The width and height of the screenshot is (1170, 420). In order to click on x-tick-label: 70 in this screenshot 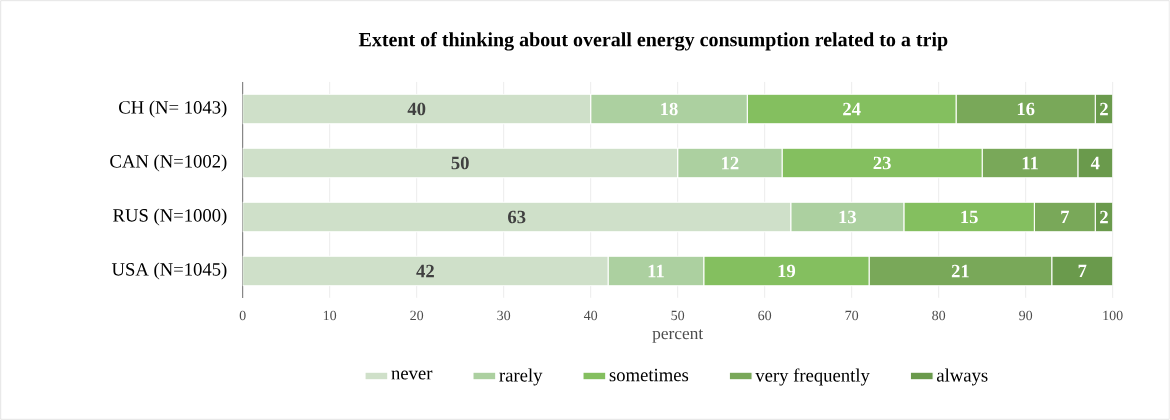, I will do `click(852, 315)`.